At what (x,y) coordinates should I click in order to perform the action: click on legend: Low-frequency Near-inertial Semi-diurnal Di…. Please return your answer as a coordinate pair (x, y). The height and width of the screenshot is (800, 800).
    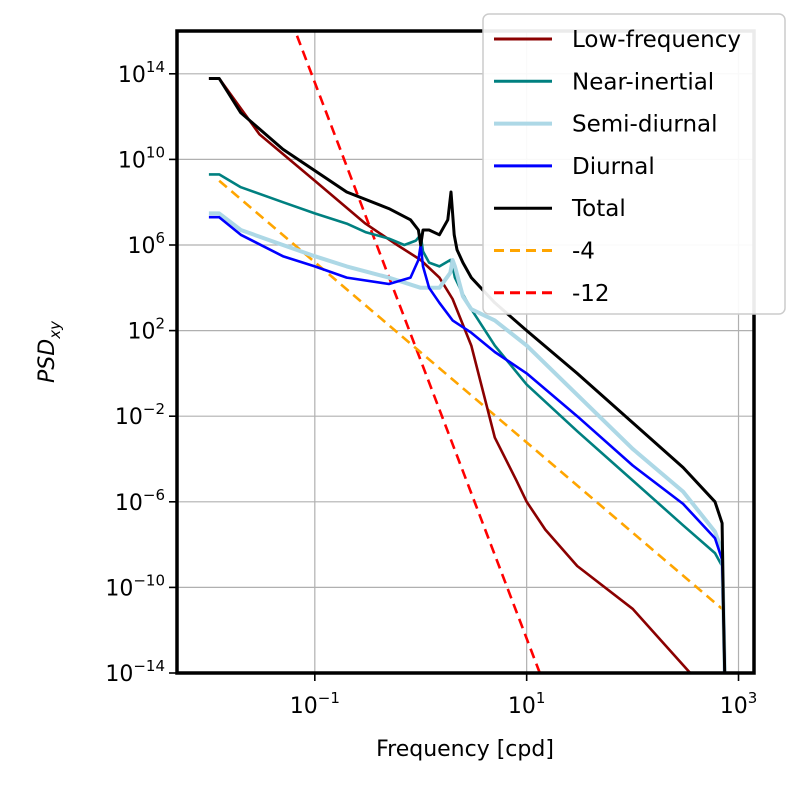
    Looking at the image, I should click on (634, 164).